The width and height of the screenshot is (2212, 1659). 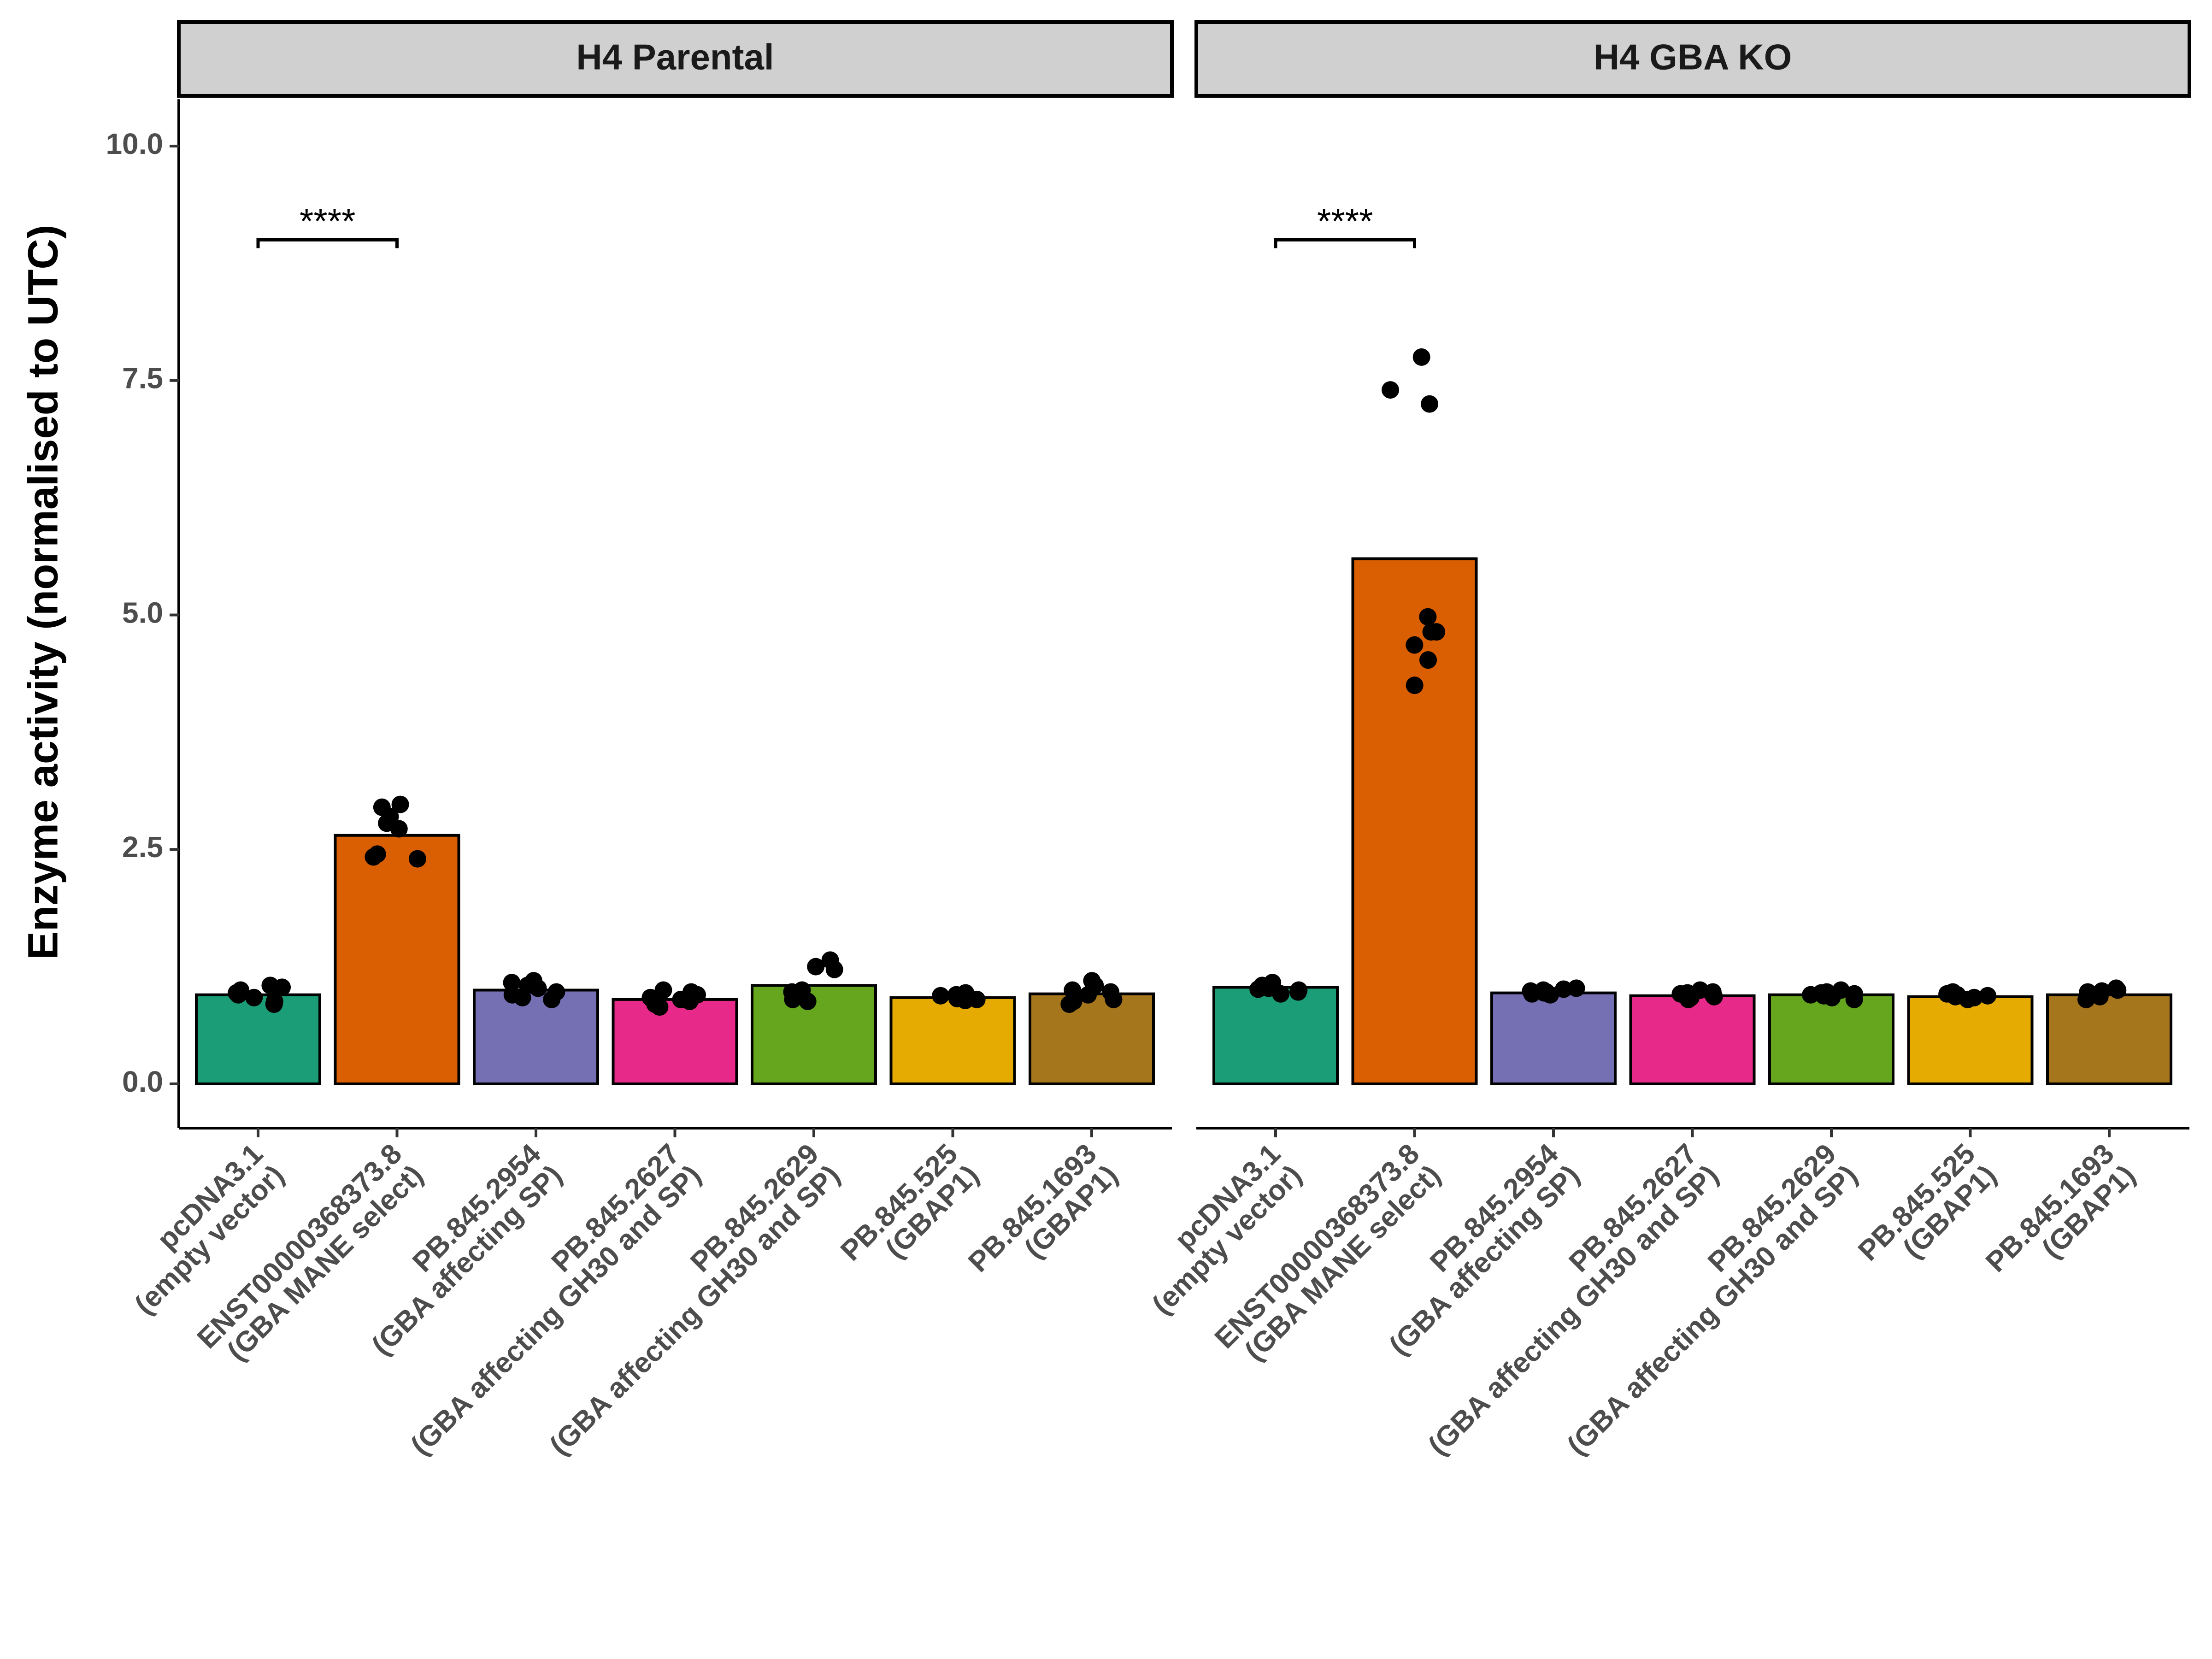 I want to click on y-tick-label: 5.0, so click(x=142, y=612).